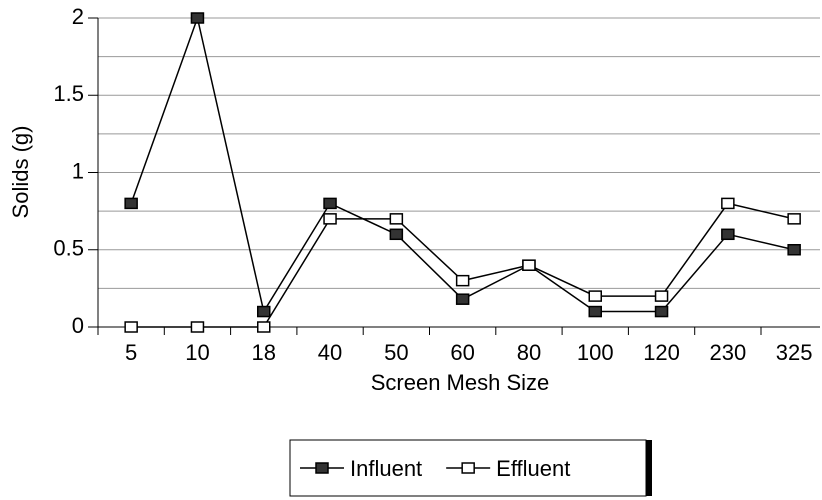 This screenshot has height=500, width=822. I want to click on x-tick-label: 120, so click(661, 352).